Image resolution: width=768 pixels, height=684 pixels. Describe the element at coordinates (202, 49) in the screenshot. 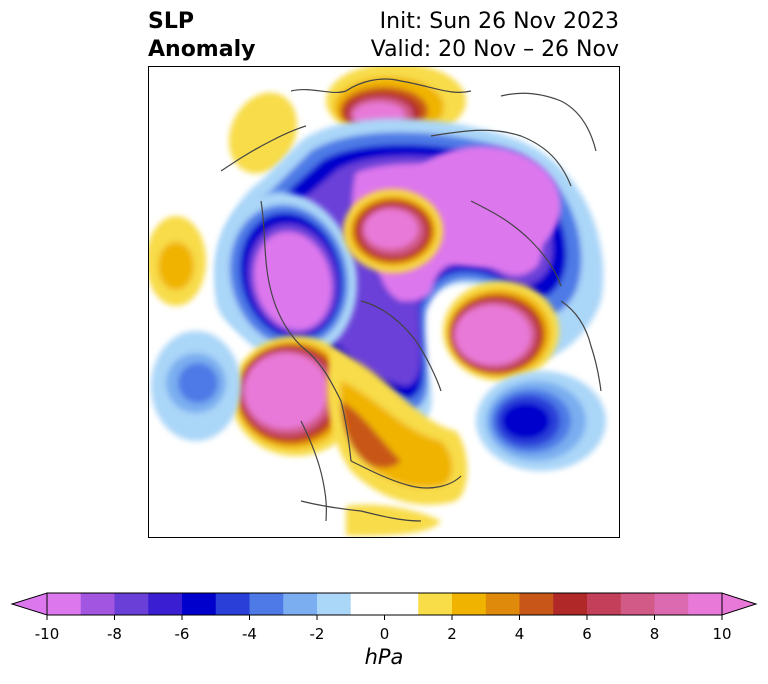

I see `title-line-2: Anomaly` at that location.